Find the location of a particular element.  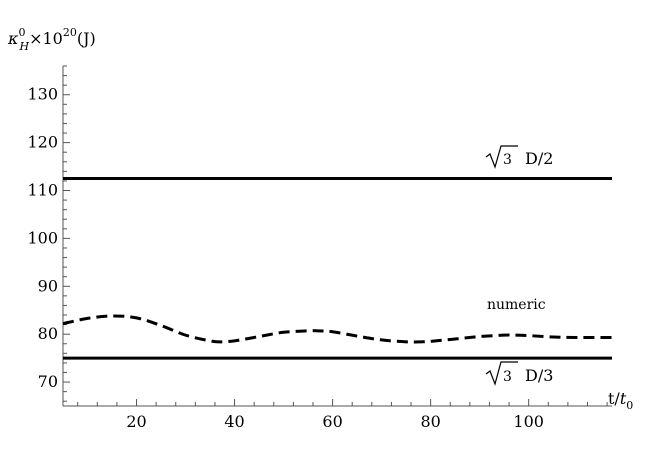

x-tick-label: 20 is located at coordinates (136, 421).